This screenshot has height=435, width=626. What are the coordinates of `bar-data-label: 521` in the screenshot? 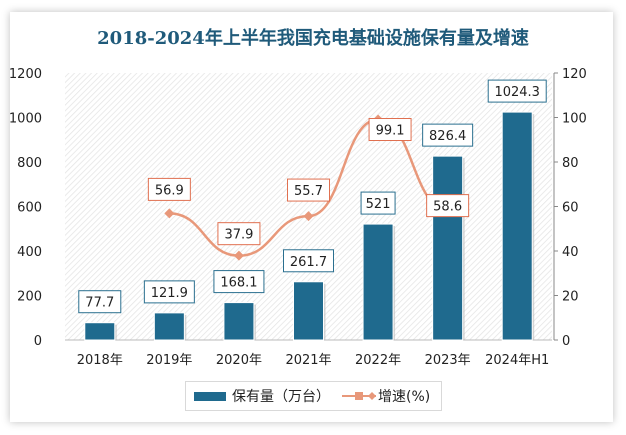 It's located at (378, 204).